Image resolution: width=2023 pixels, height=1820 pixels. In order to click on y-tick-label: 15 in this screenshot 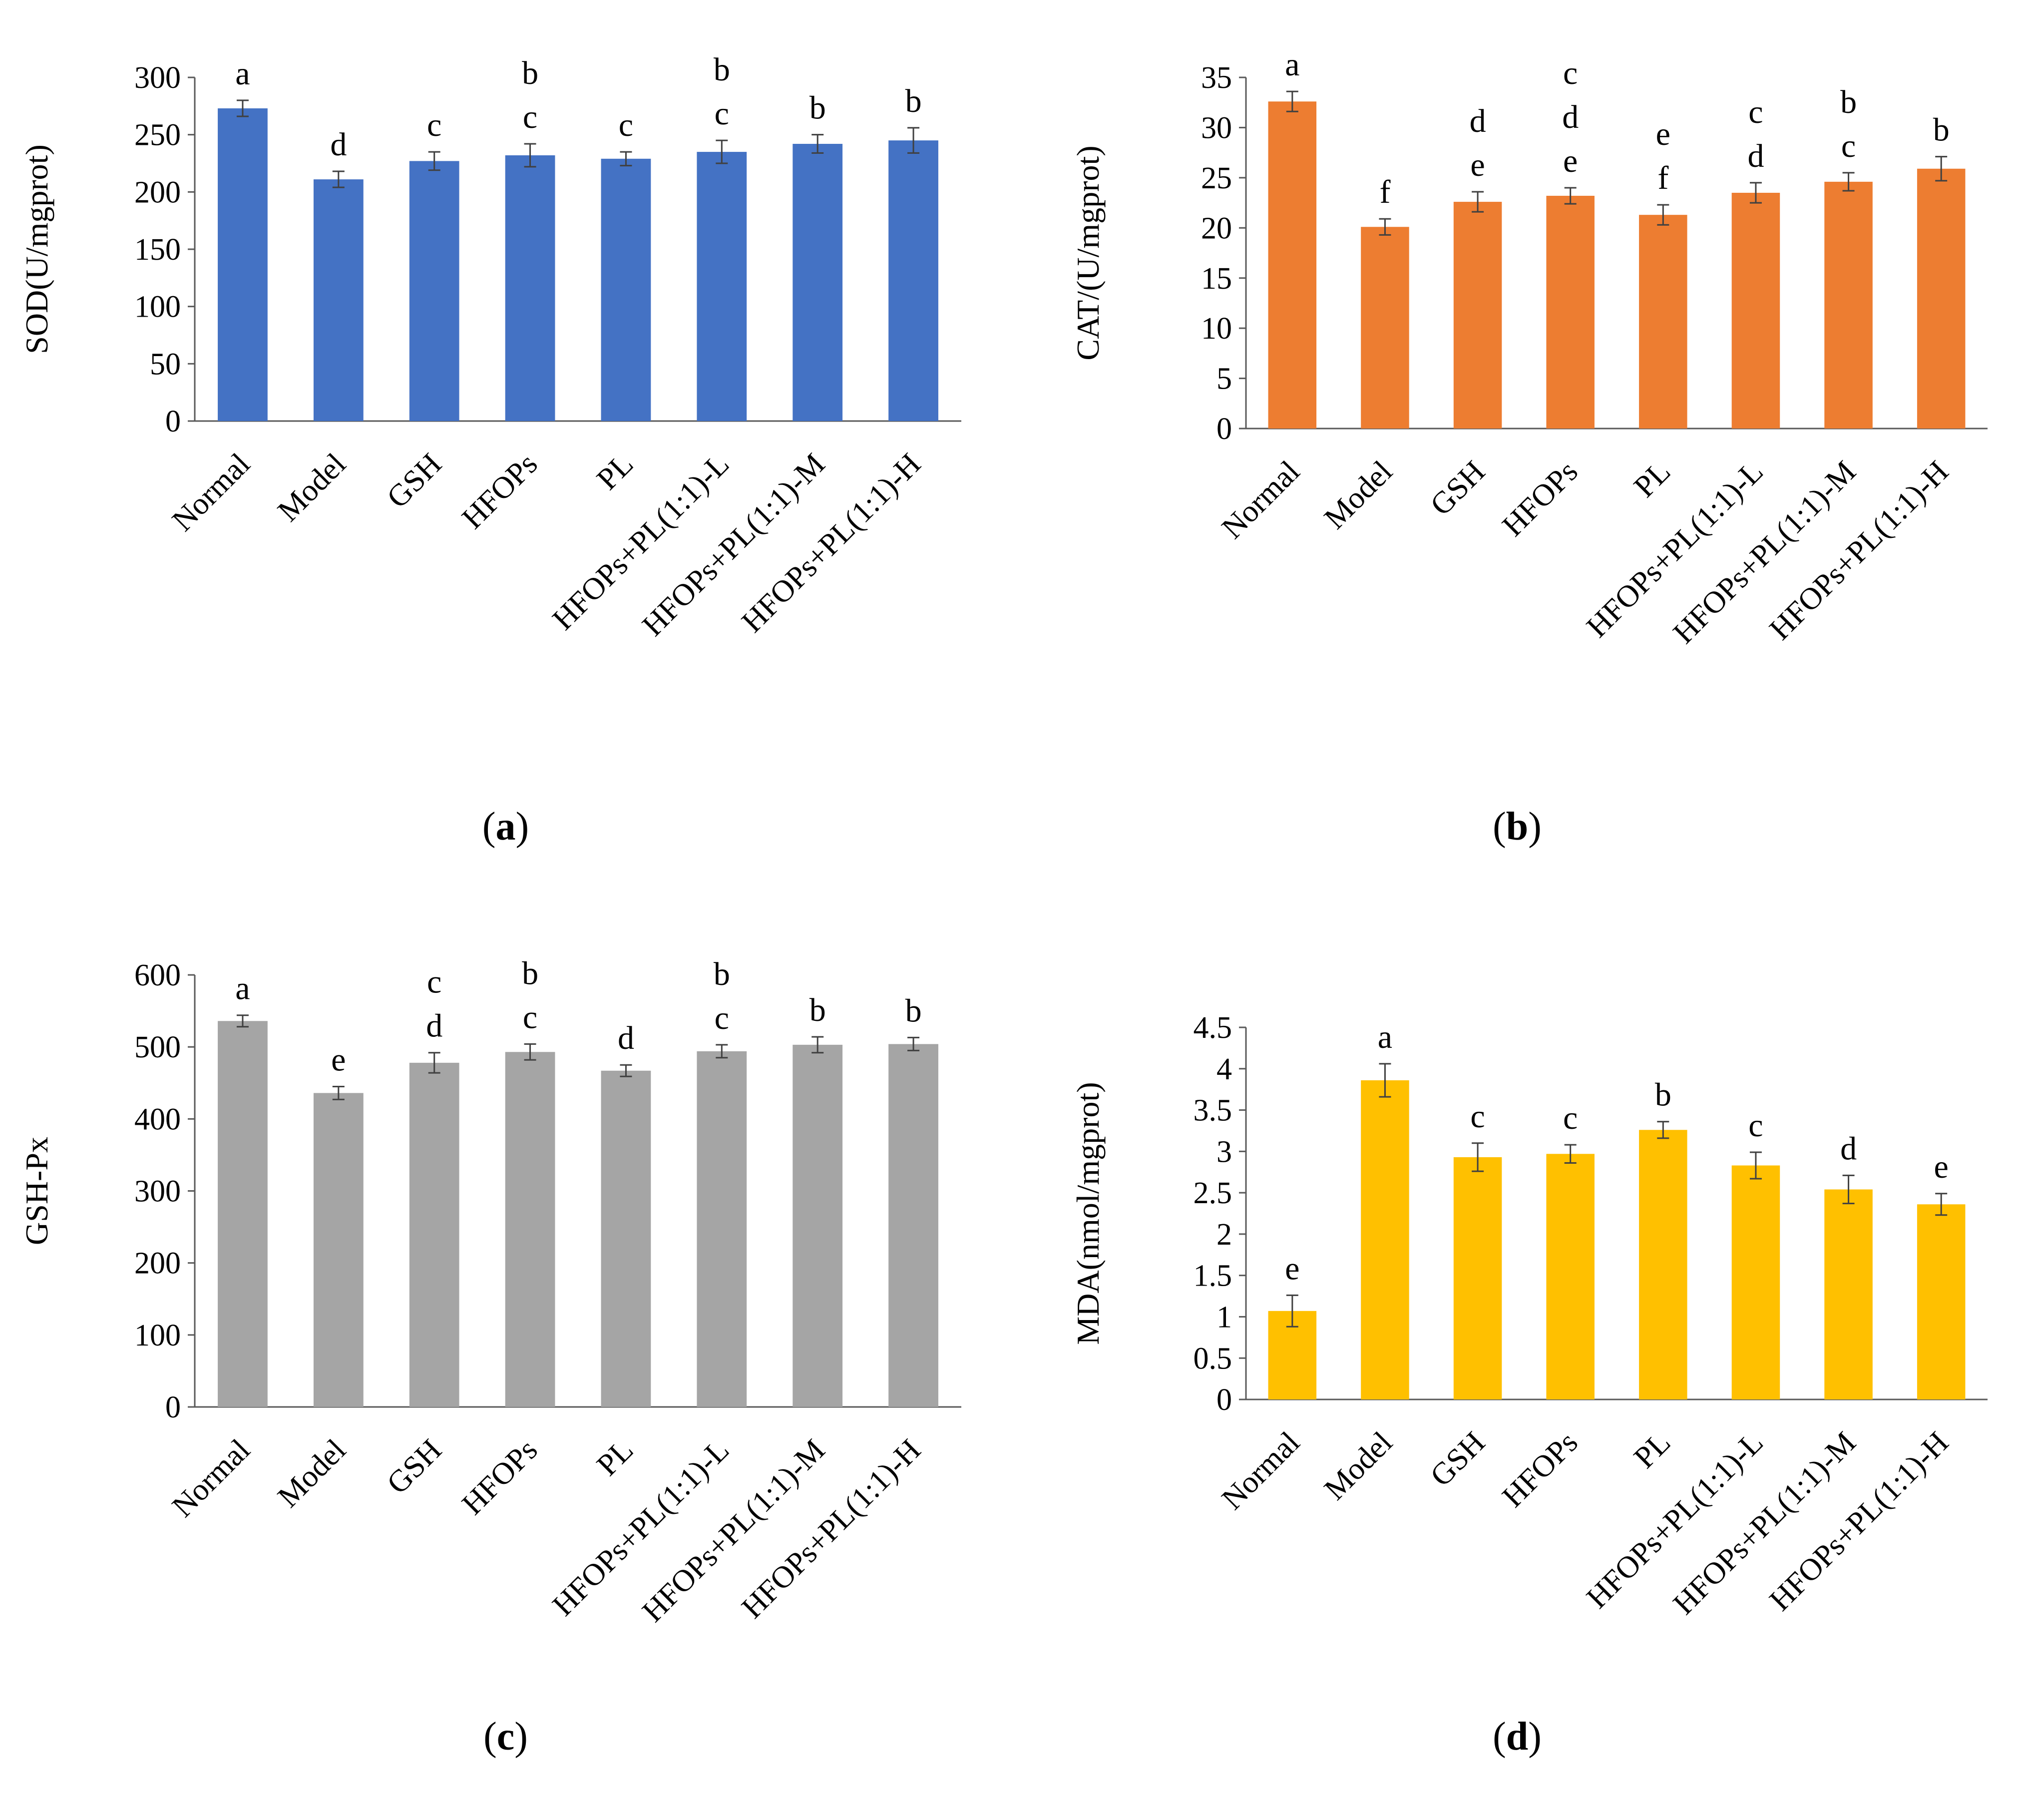, I will do `click(1216, 279)`.